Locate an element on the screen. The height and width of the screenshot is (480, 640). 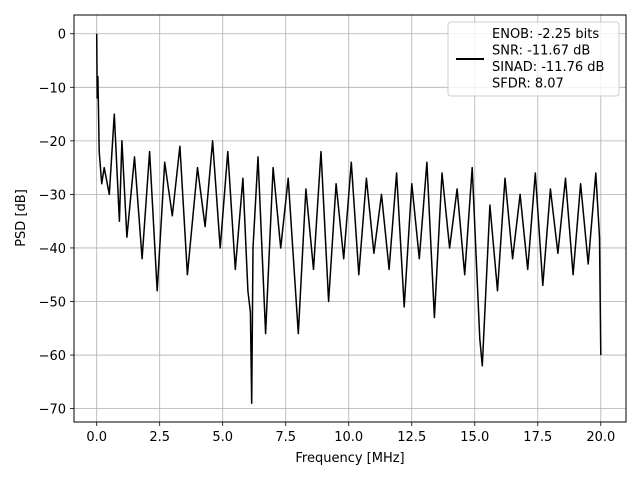
y-tick-label: −60 is located at coordinates (52, 356).